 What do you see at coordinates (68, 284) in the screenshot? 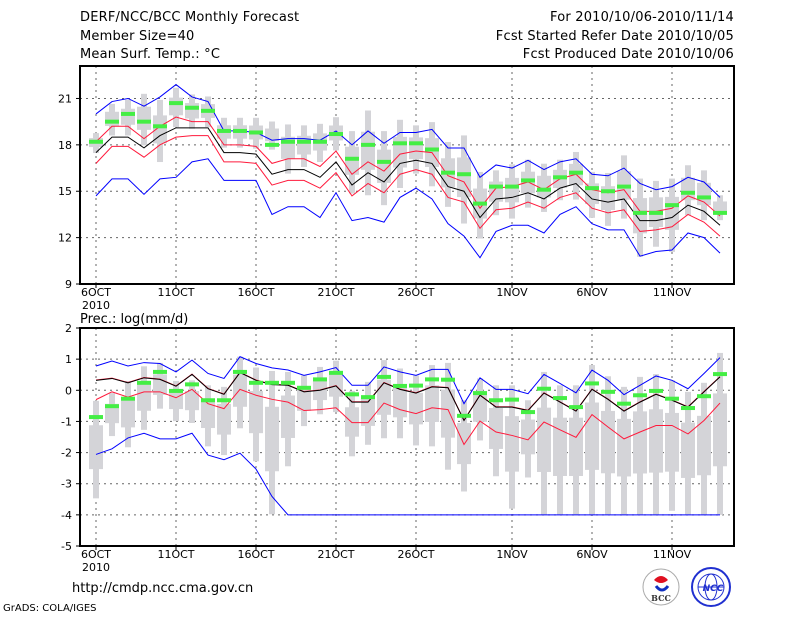
I see `y-tick-label: 9` at bounding box center [68, 284].